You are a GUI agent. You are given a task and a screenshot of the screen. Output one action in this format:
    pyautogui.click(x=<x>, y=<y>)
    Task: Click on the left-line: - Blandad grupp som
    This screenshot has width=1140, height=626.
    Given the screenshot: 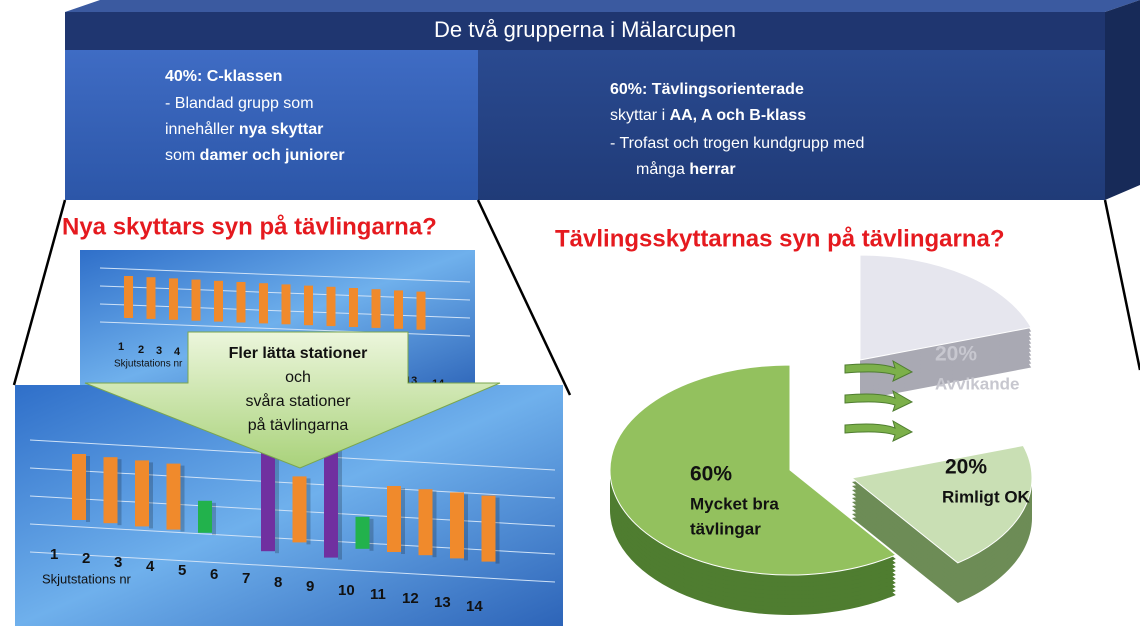 What is the action you would take?
    pyautogui.click(x=239, y=103)
    